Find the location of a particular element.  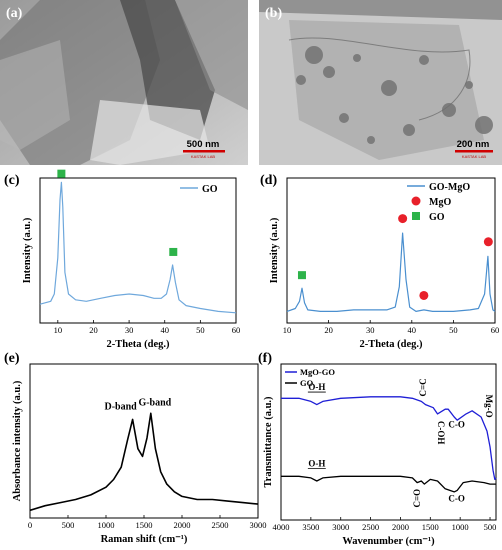

y-axis-label: Absorbance intensity (a.u.) is located at coordinates (17, 440).